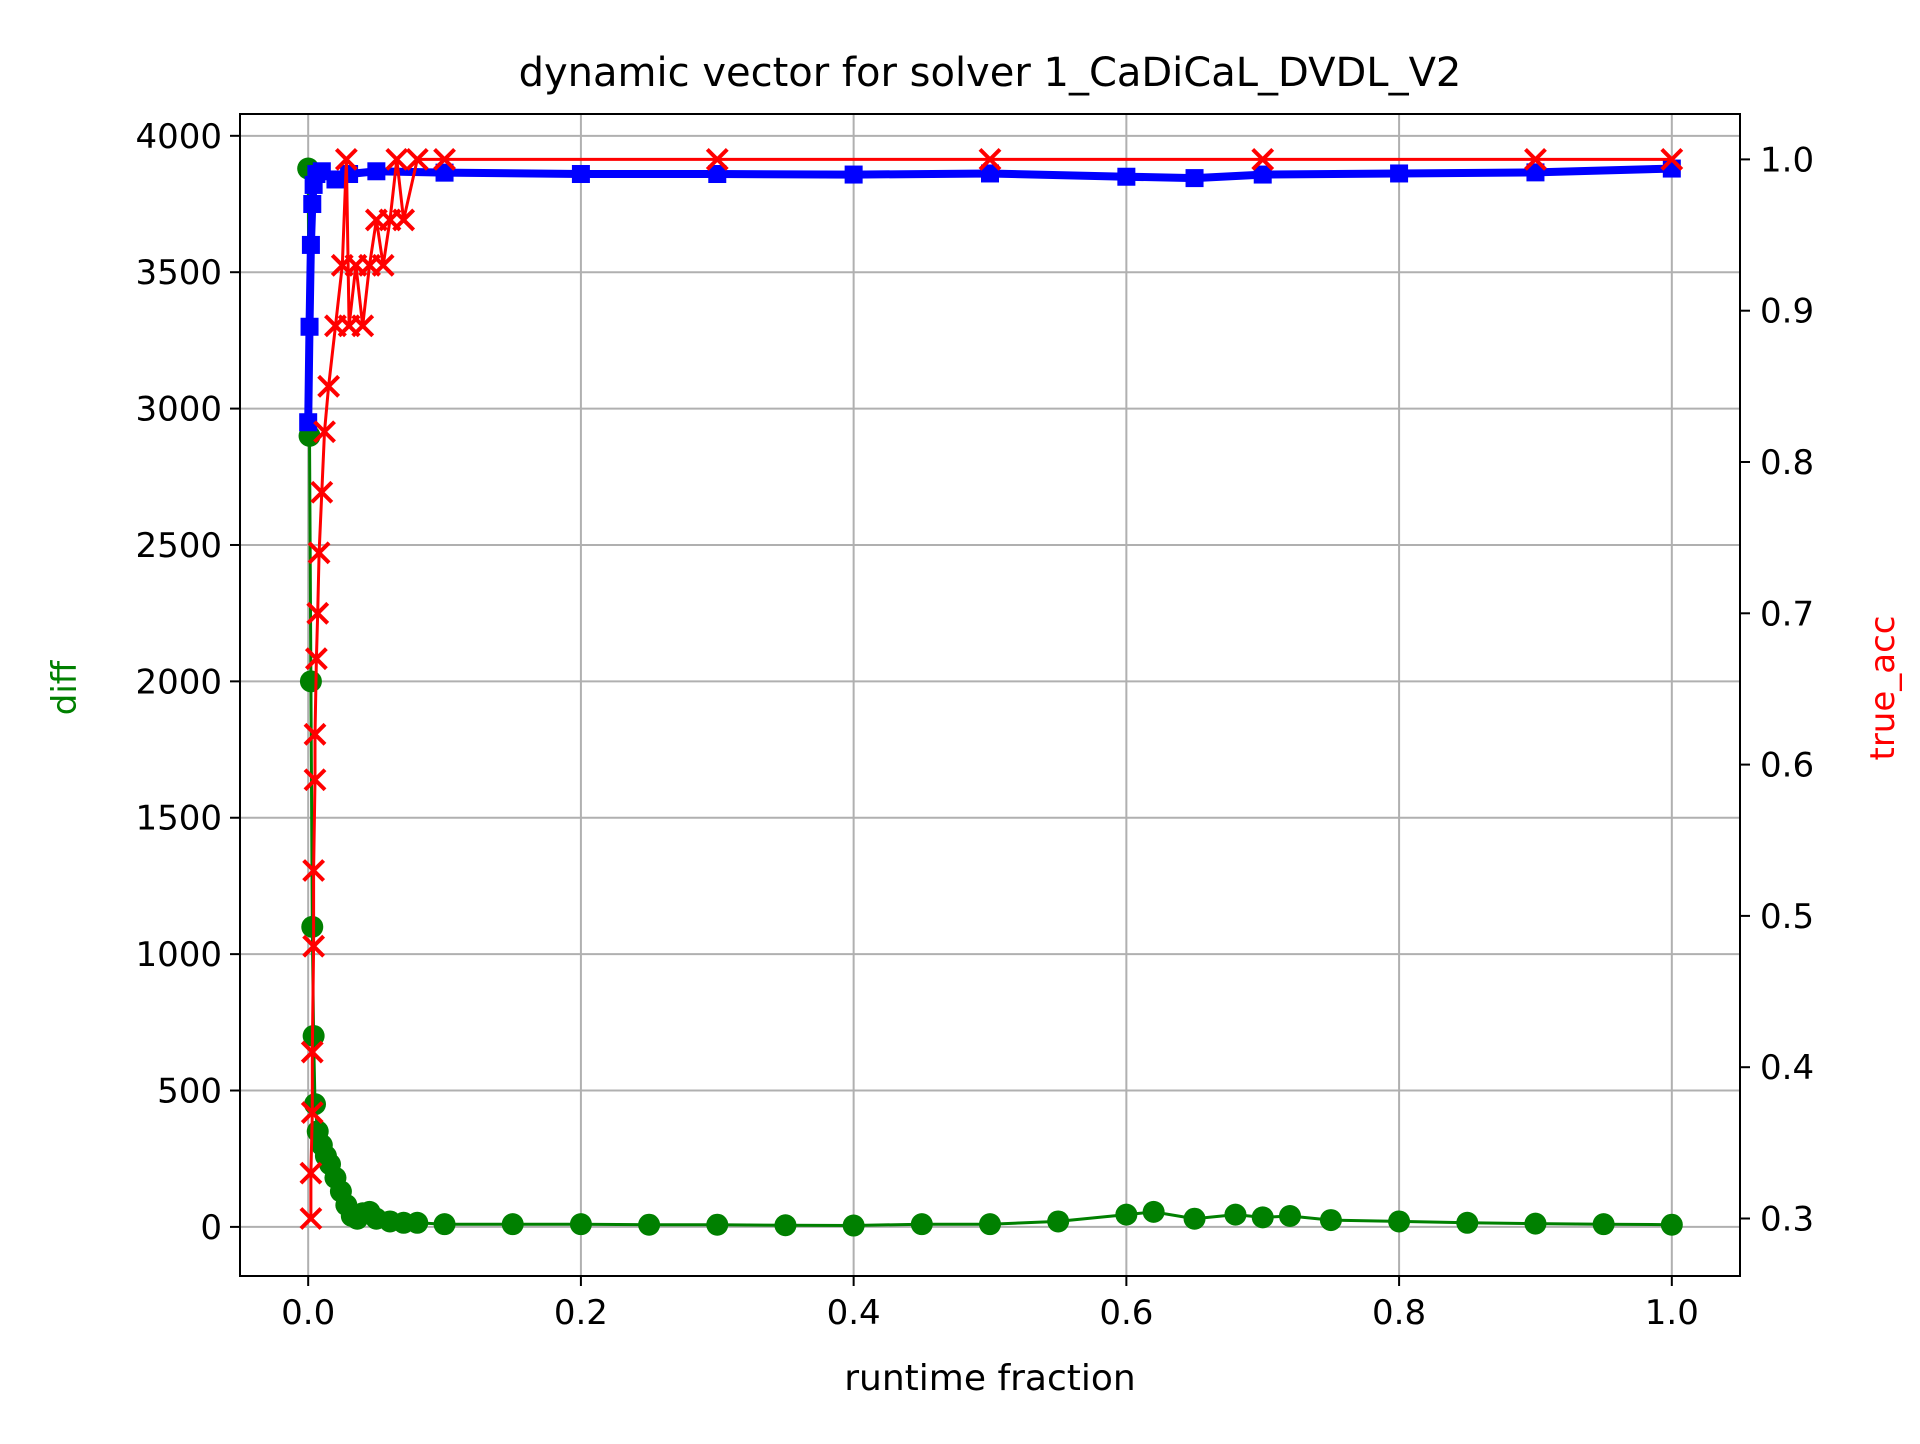 This screenshot has width=1920, height=1444. Describe the element at coordinates (1787, 614) in the screenshot. I see `y2-tick-label: 0.7` at that location.